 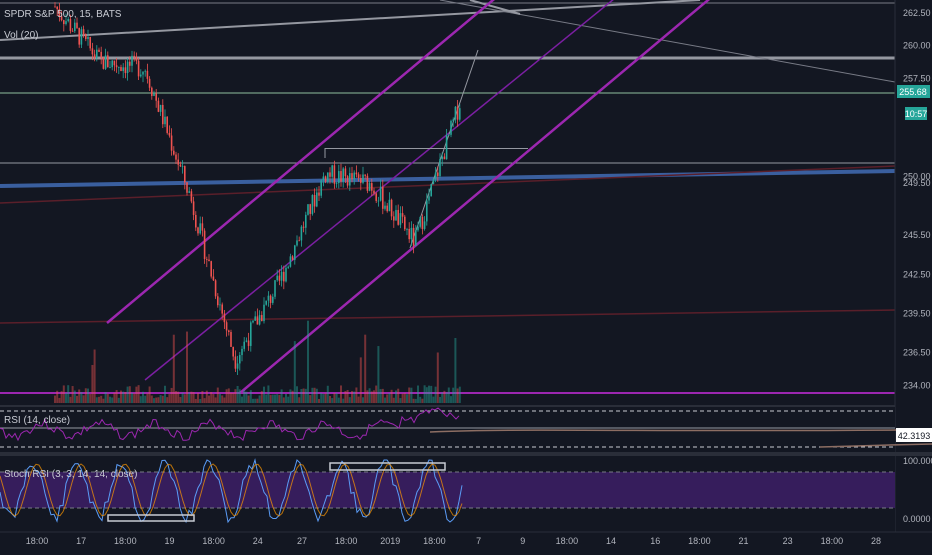 What do you see at coordinates (876, 541) in the screenshot?
I see `time-tick: 28` at bounding box center [876, 541].